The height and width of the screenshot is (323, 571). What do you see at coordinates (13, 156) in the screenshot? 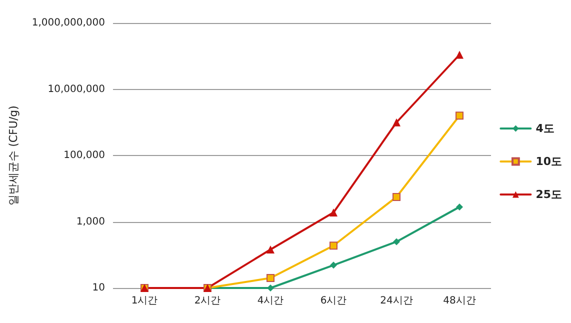
I see `y-axis-title: 일반세균수 (CFU/g)` at bounding box center [13, 156].